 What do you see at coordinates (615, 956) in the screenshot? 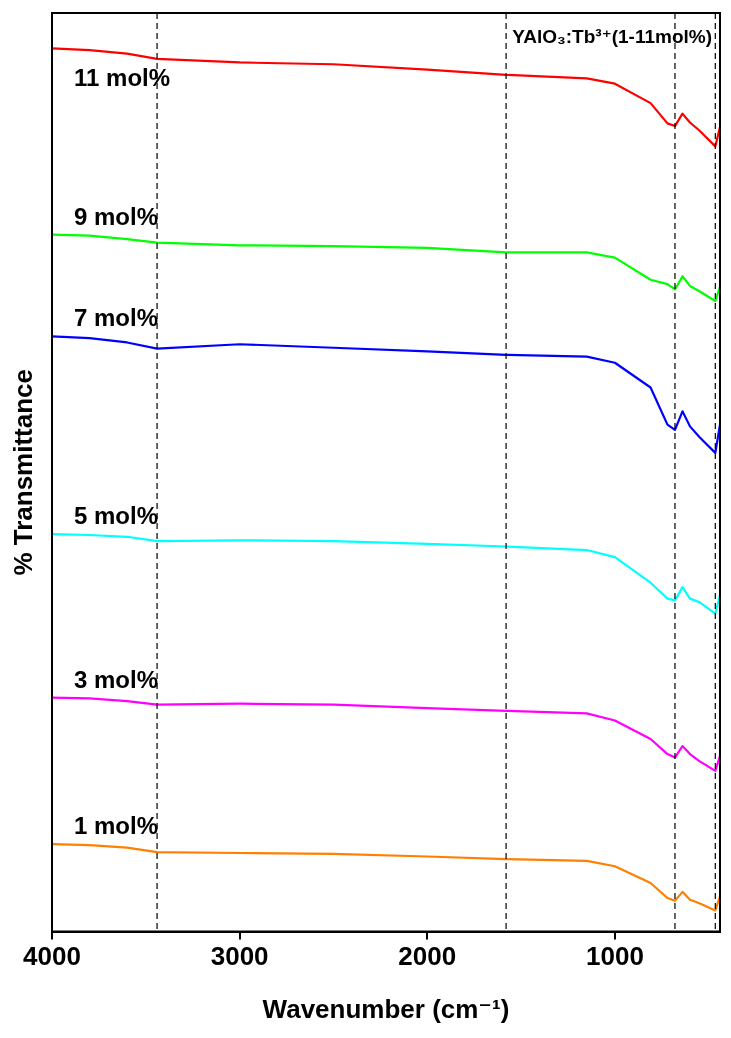
I see `x-tick-label: 1000` at bounding box center [615, 956].